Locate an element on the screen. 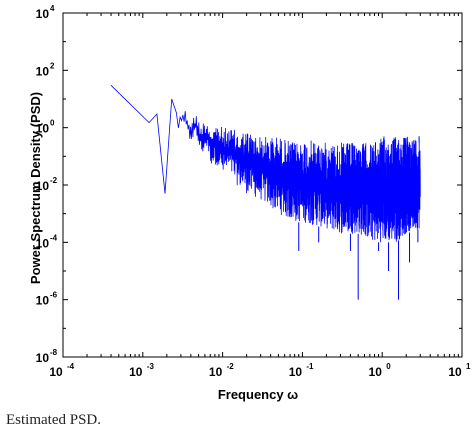 The height and width of the screenshot is (432, 474). y-tick-label: 10 -4 is located at coordinates (47, 241).